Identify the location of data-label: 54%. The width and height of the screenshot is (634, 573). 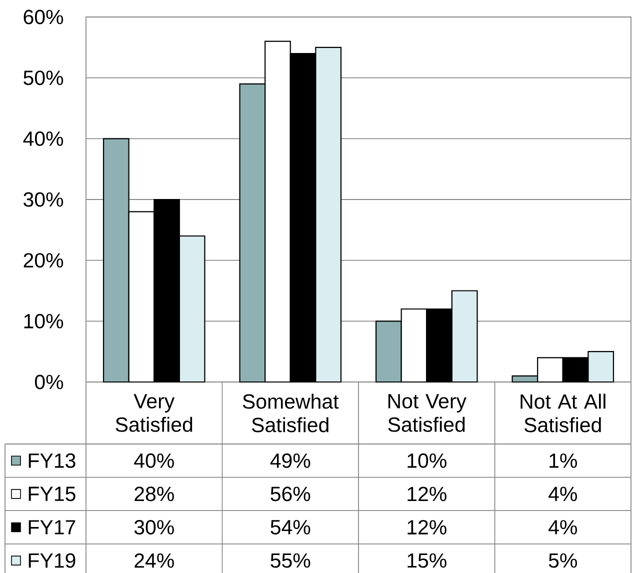
(290, 527).